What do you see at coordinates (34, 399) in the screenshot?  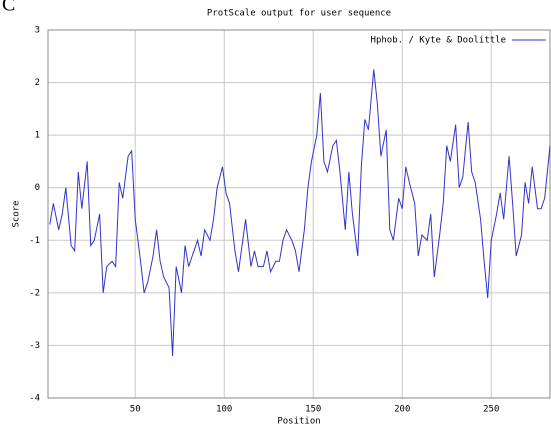 I see `y-tick-label: -4` at bounding box center [34, 399].